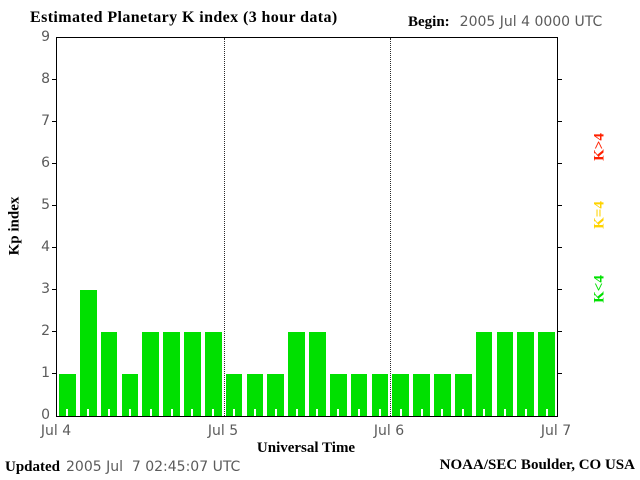 This screenshot has height=480, width=640. I want to click on credit-text: NOAA/SEC Boulder, CO USA, so click(537, 465).